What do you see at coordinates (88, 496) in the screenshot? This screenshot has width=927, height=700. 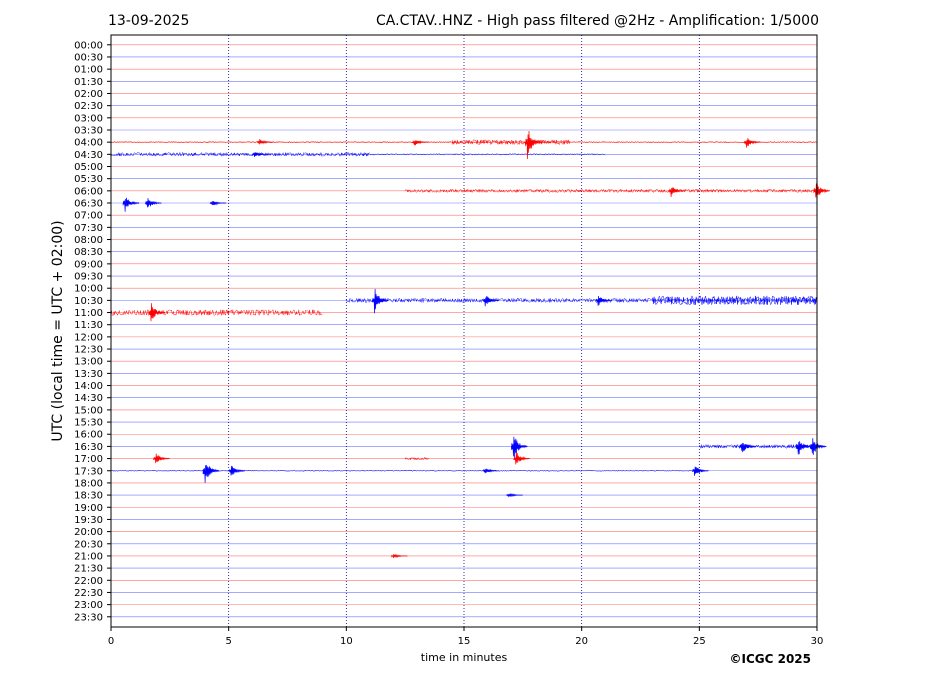 I see `y-tick-label-1830: 18:30` at bounding box center [88, 496].